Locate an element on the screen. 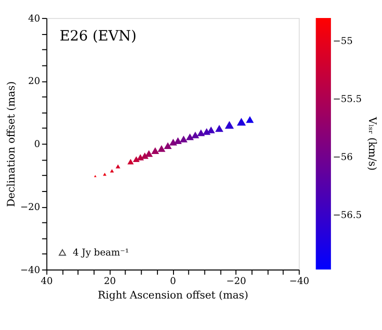 The image size is (382, 330). y-tick-label: 0 is located at coordinates (37, 144).